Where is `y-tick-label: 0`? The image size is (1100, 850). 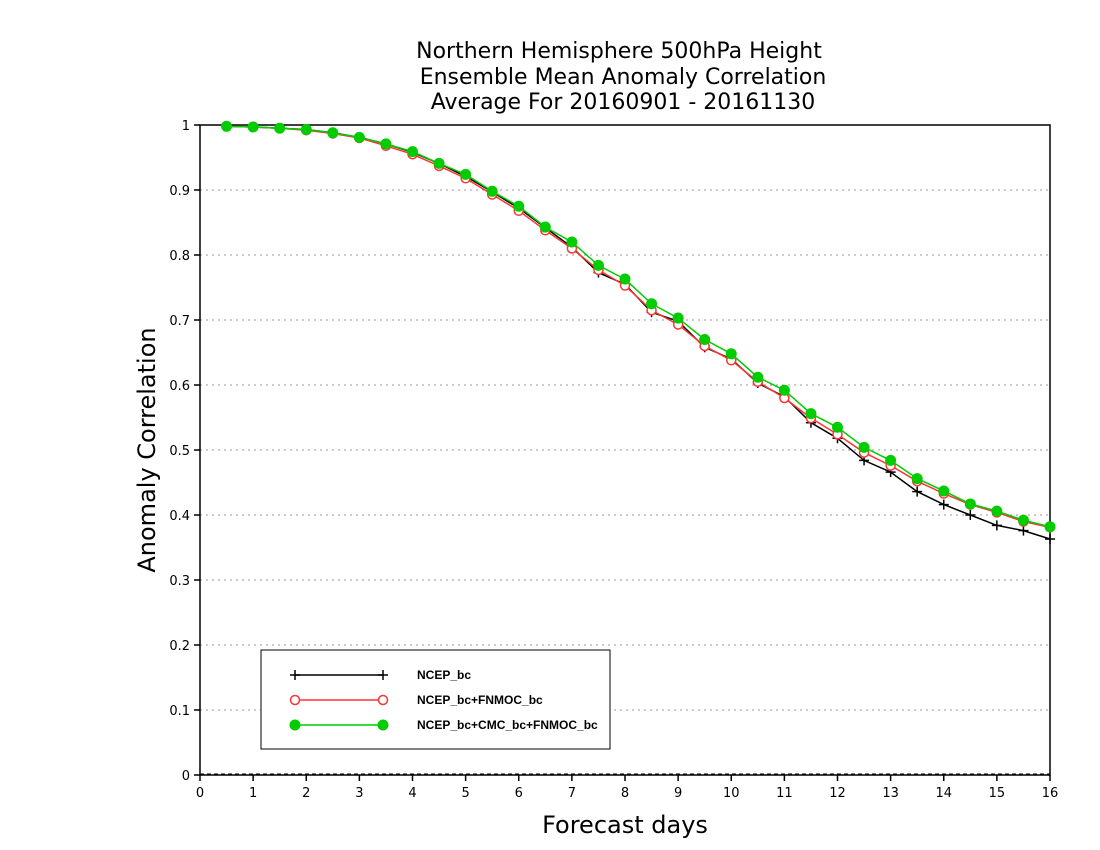 y-tick-label: 0 is located at coordinates (186, 776).